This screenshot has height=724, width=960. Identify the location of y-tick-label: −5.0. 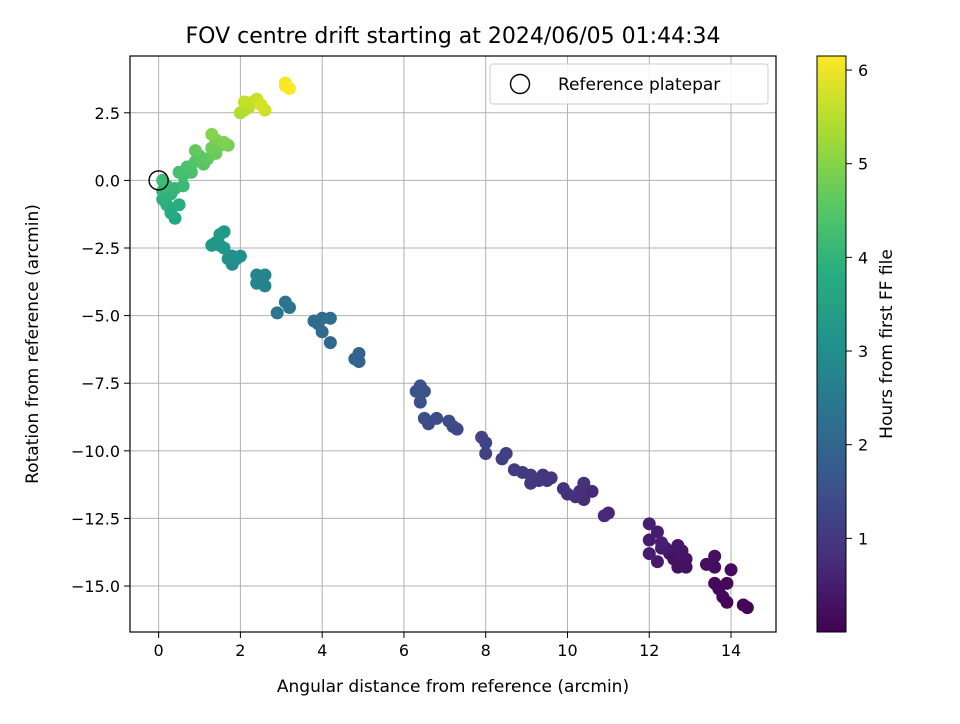
(100, 316).